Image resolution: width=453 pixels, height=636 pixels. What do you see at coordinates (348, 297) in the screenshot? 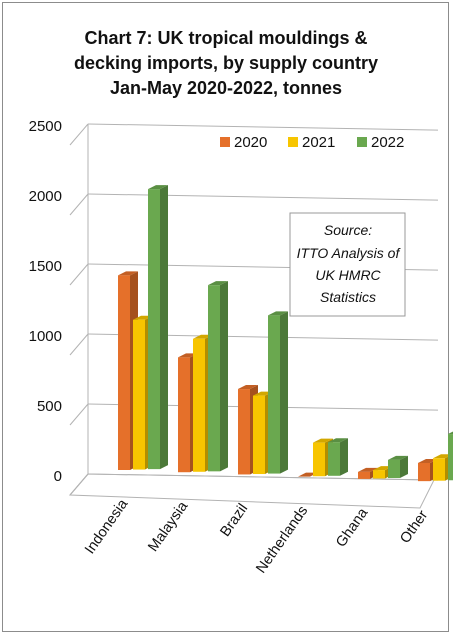
I see `source-line-4: Statistics` at bounding box center [348, 297].